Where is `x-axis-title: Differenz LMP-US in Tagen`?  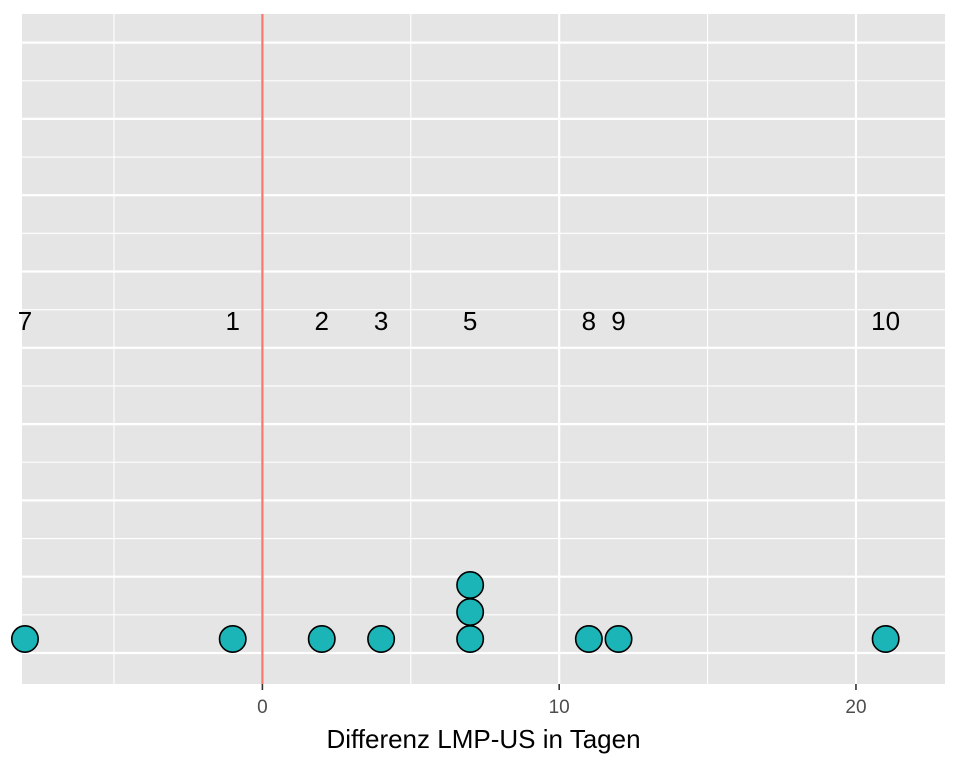 x-axis-title: Differenz LMP-US in Tagen is located at coordinates (483, 739).